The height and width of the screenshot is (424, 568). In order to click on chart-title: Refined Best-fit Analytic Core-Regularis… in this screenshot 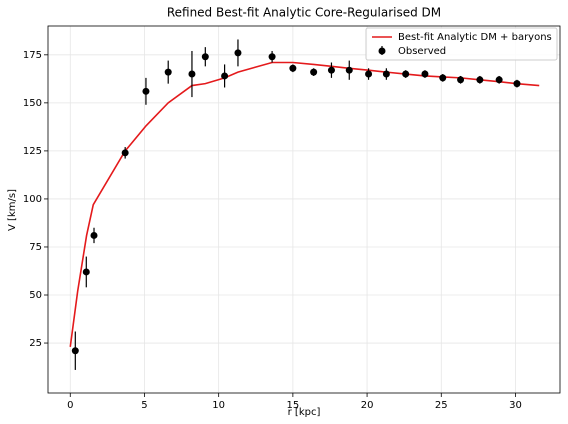, I will do `click(304, 13)`.